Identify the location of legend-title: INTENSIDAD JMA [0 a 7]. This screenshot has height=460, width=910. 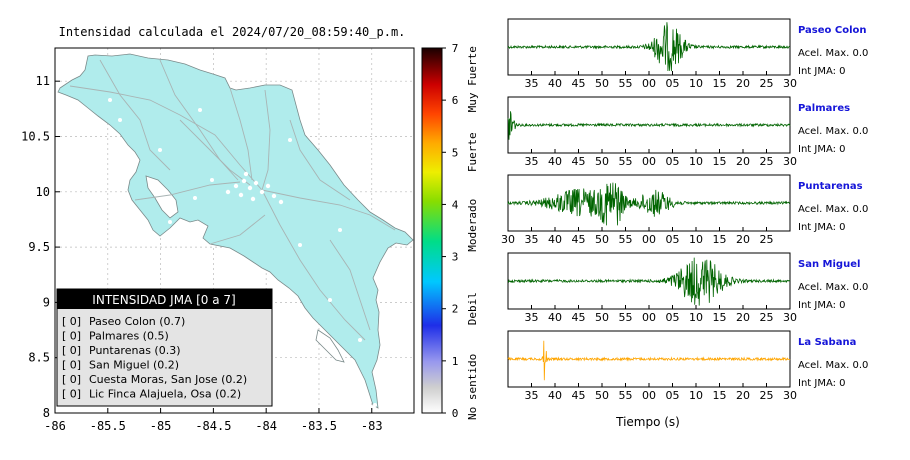
(163, 300).